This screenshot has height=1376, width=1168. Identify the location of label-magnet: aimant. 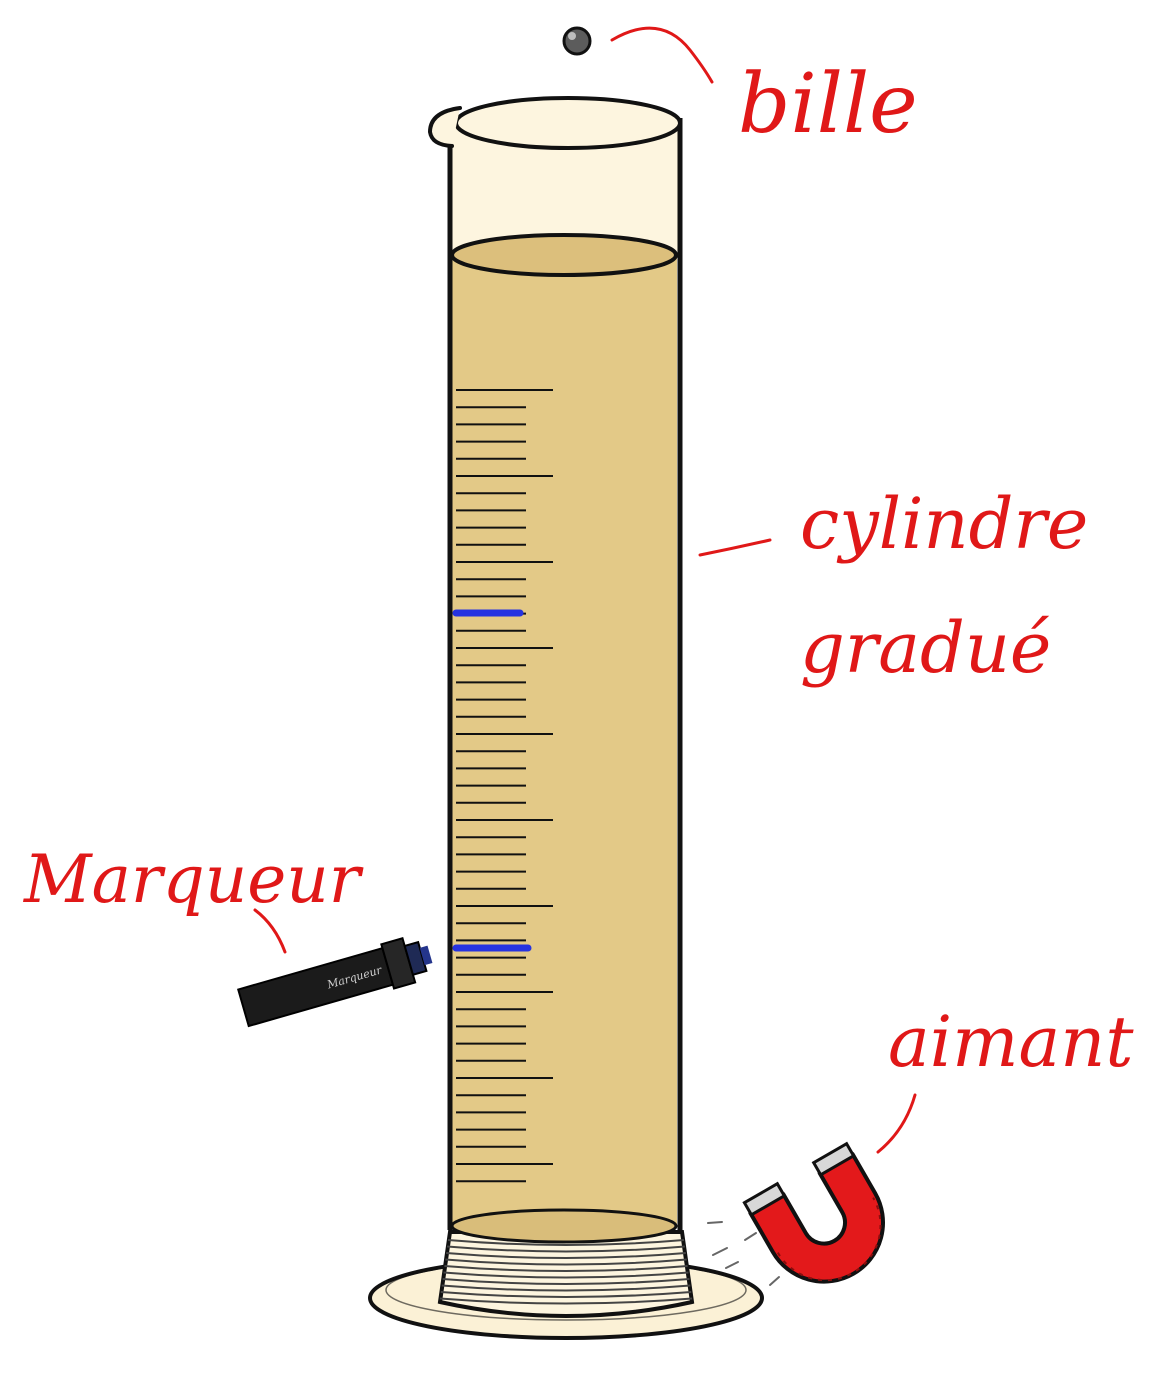
(1011, 1042).